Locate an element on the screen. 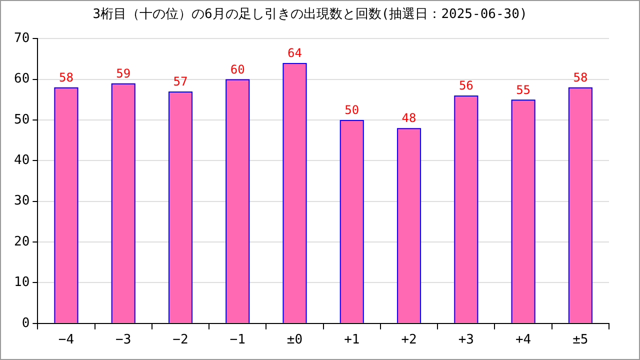  data-label: 50 is located at coordinates (352, 110).